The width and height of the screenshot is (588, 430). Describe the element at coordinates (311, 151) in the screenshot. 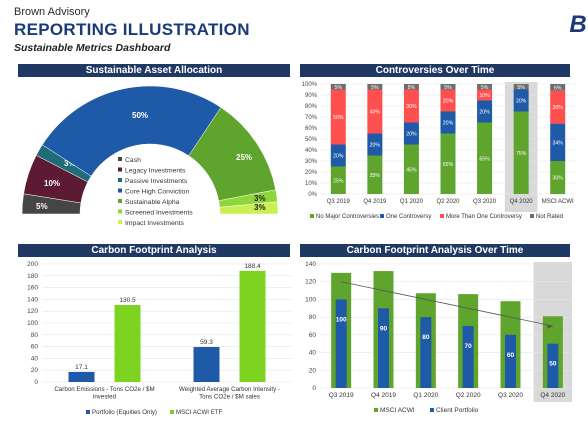

I see `y-tick-label: 40%` at that location.